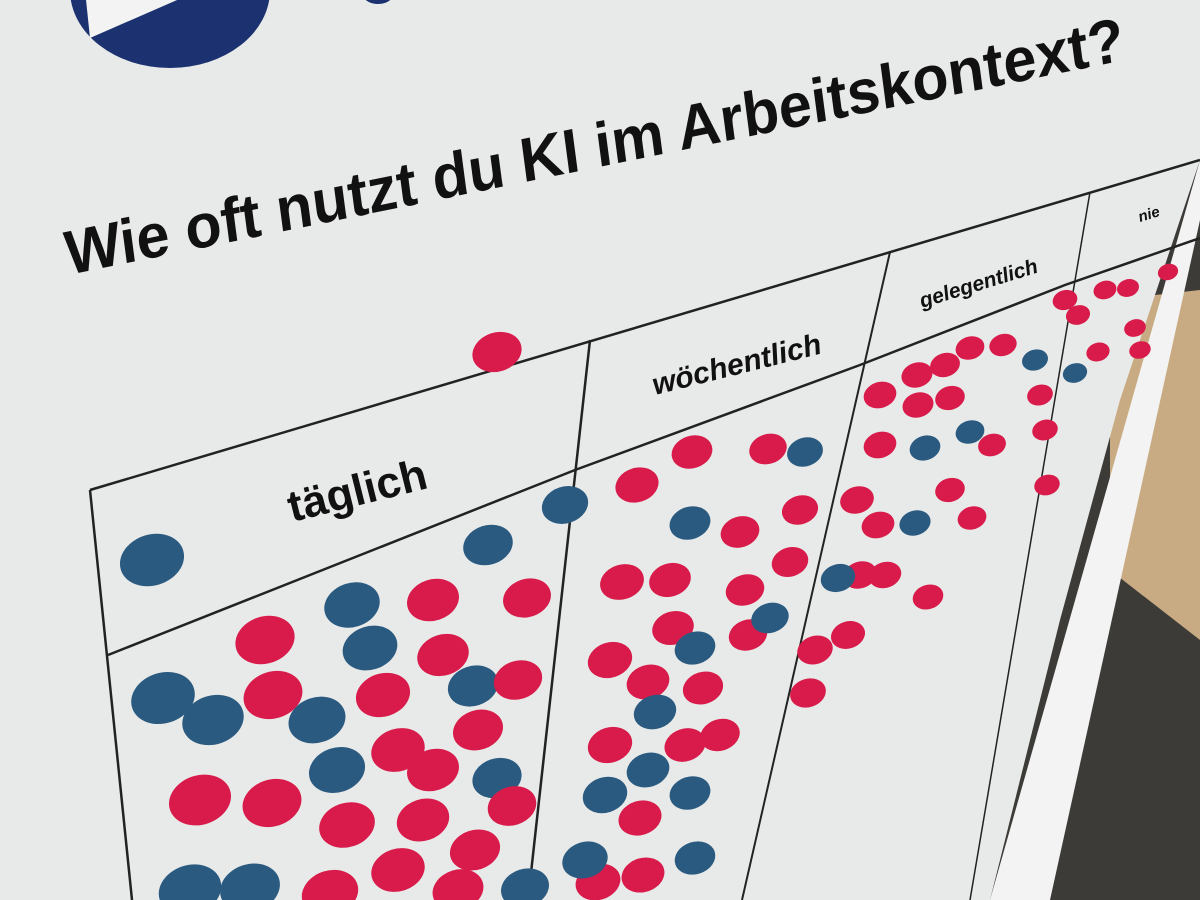 This screenshot has height=900, width=1200. What do you see at coordinates (1149, 214) in the screenshot?
I see `column-header-nie: nie` at bounding box center [1149, 214].